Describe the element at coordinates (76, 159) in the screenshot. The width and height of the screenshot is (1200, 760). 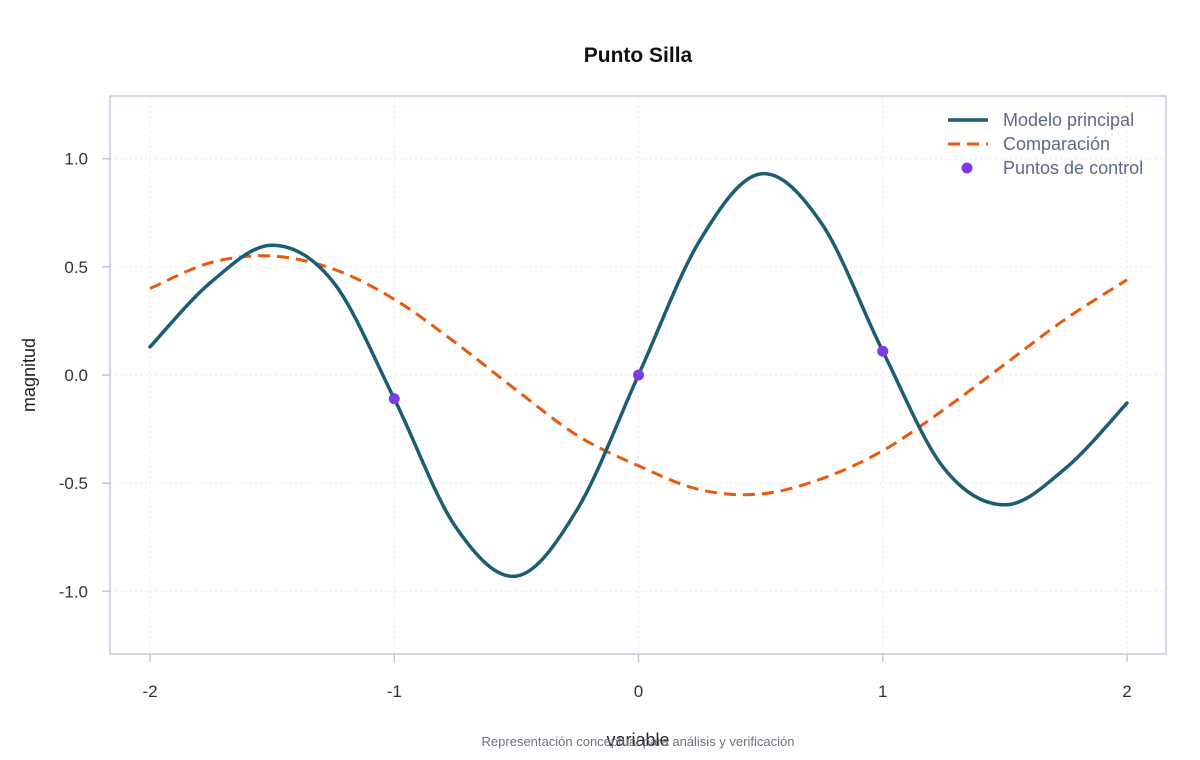
I see `y-tick-label: 1.0` at that location.